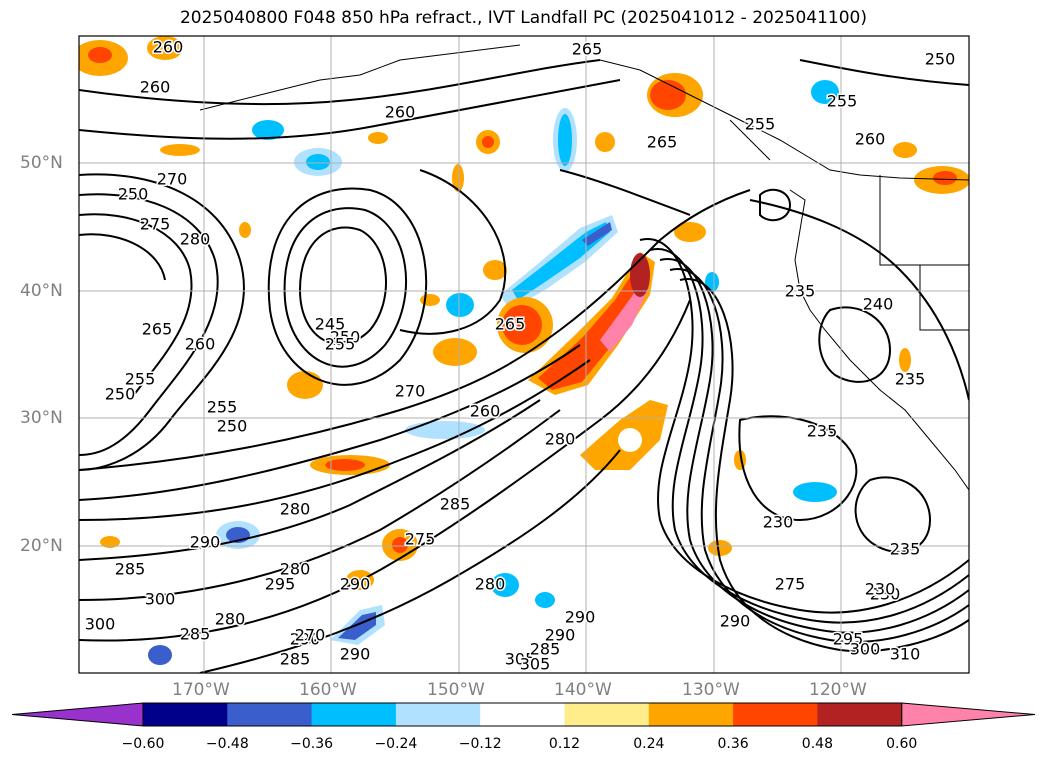 This screenshot has height=765, width=1047. Describe the element at coordinates (201, 690) in the screenshot. I see `lon-label-170w: 170°W` at that location.